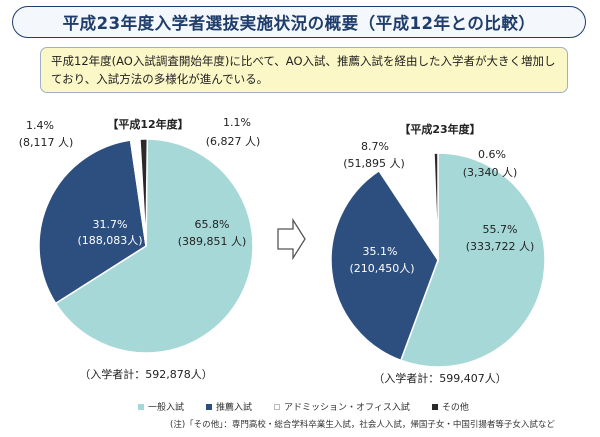  Describe the element at coordinates (472, 260) in the screenshot. I see `pie-slice-general` at that location.